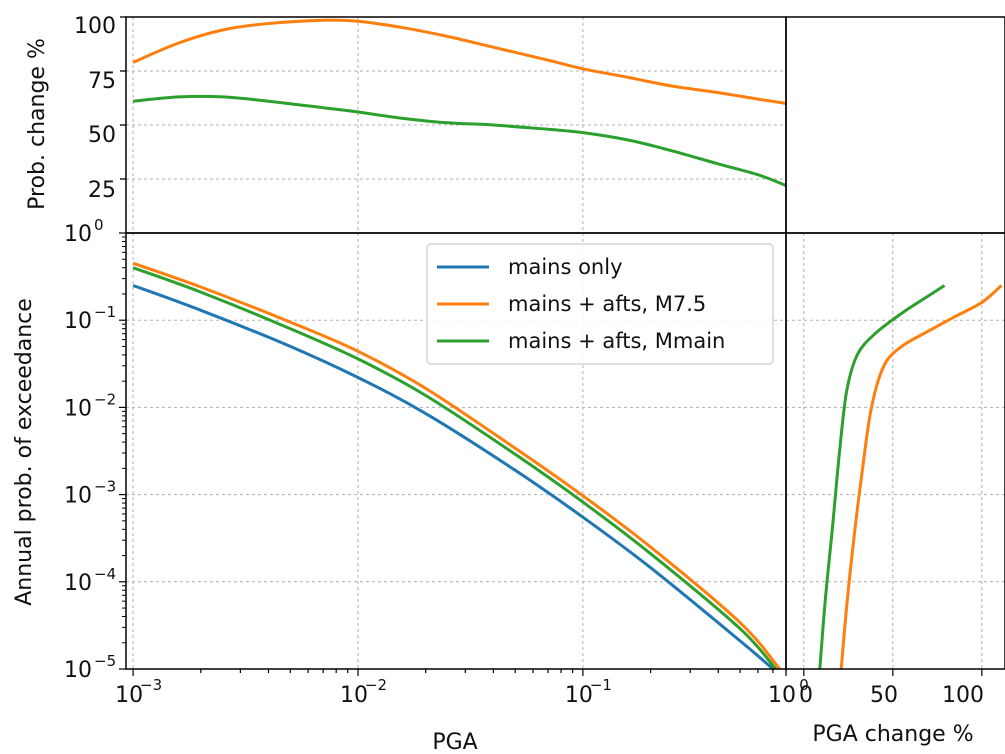 Image resolution: width=1005 pixels, height=754 pixels. What do you see at coordinates (884, 695) in the screenshot?
I see `side-xtick-label: 50` at bounding box center [884, 695].